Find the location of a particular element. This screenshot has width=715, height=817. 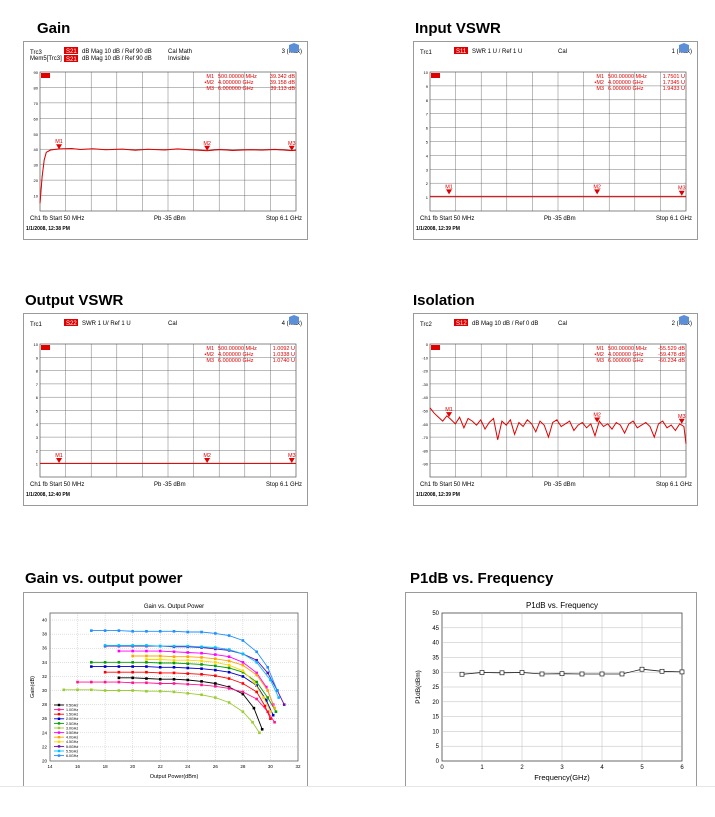

plot-frame is located at coordinates (174, 687).